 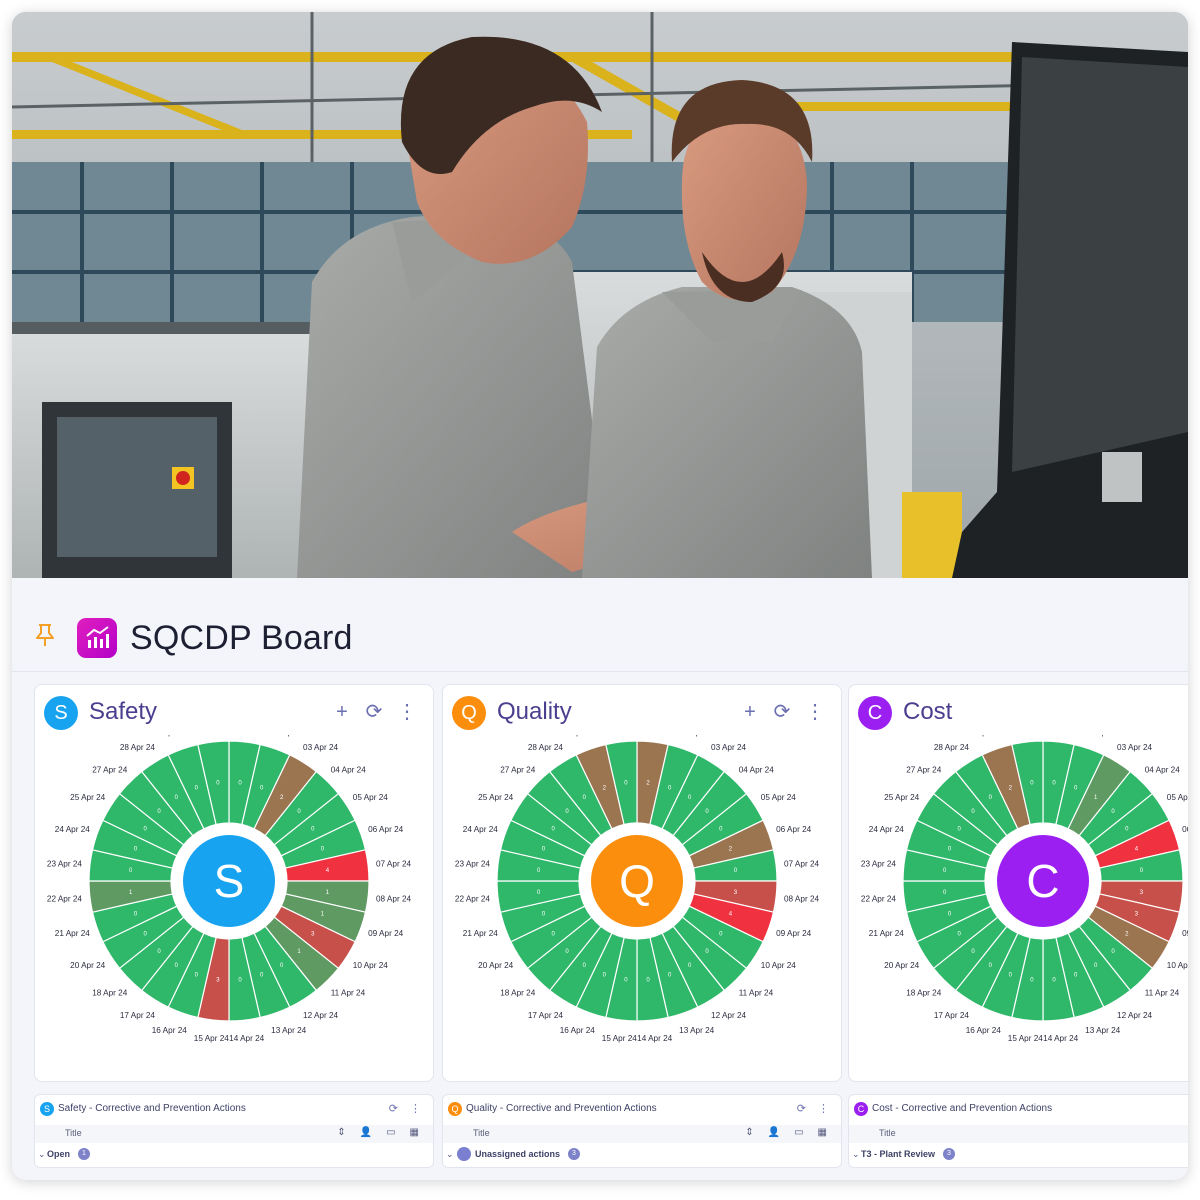 What do you see at coordinates (385, 829) in the screenshot?
I see `safety-date-label: 06 Apr 24` at bounding box center [385, 829].